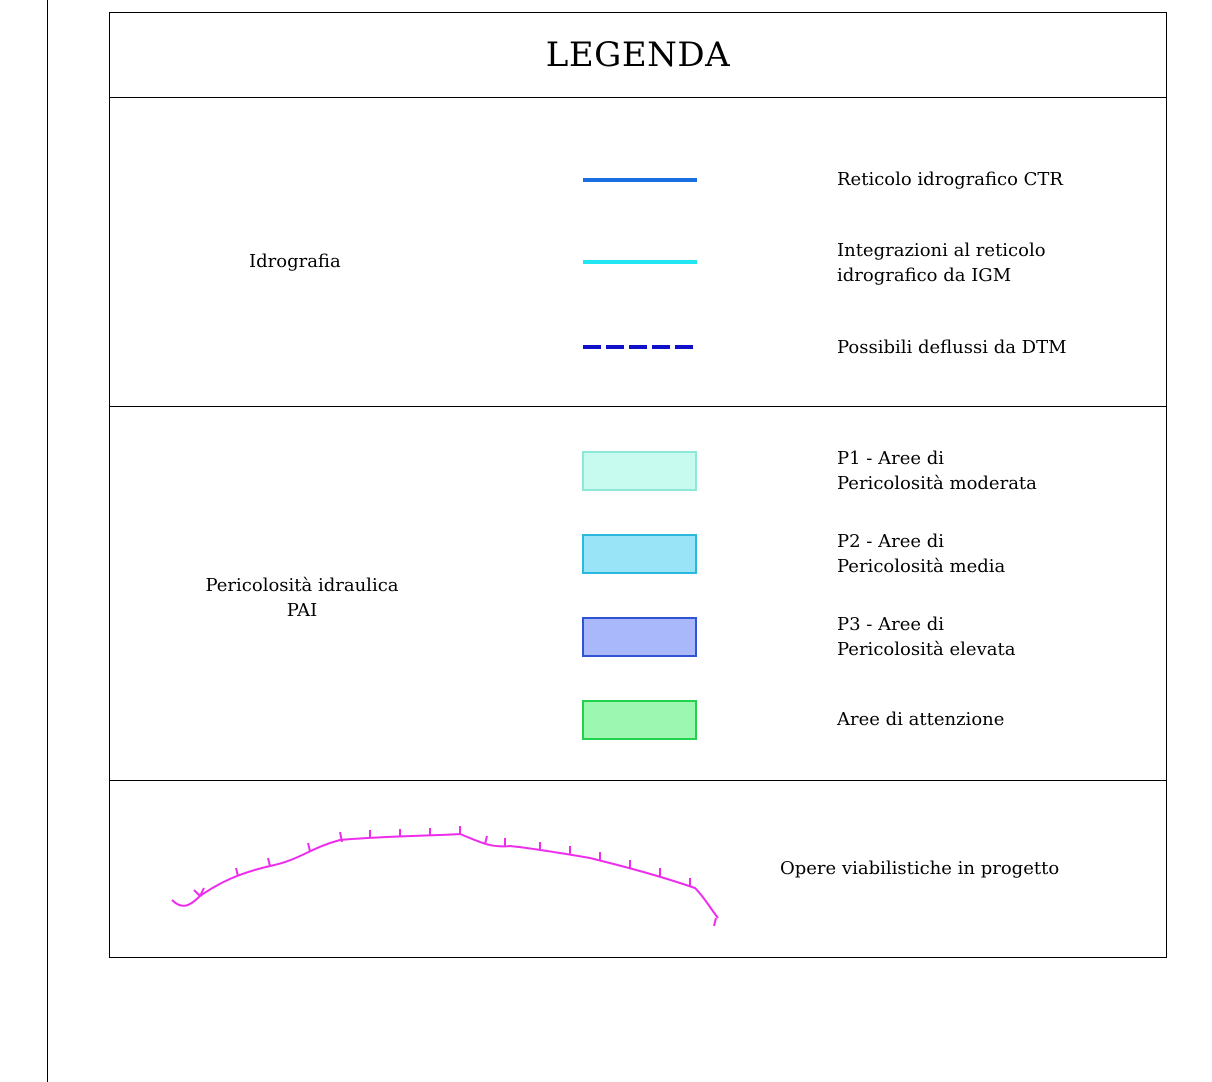 The width and height of the screenshot is (1212, 1082). What do you see at coordinates (640, 347) in the screenshot?
I see `dashed-line-symbol-dtm` at bounding box center [640, 347].